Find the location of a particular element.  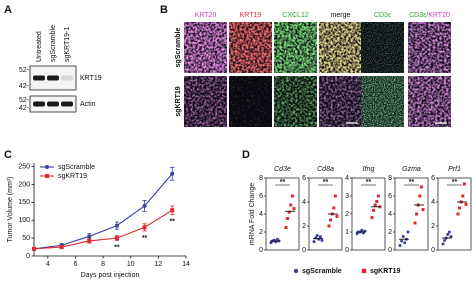

y-tick-label: 200 is located at coordinates (24, 184).